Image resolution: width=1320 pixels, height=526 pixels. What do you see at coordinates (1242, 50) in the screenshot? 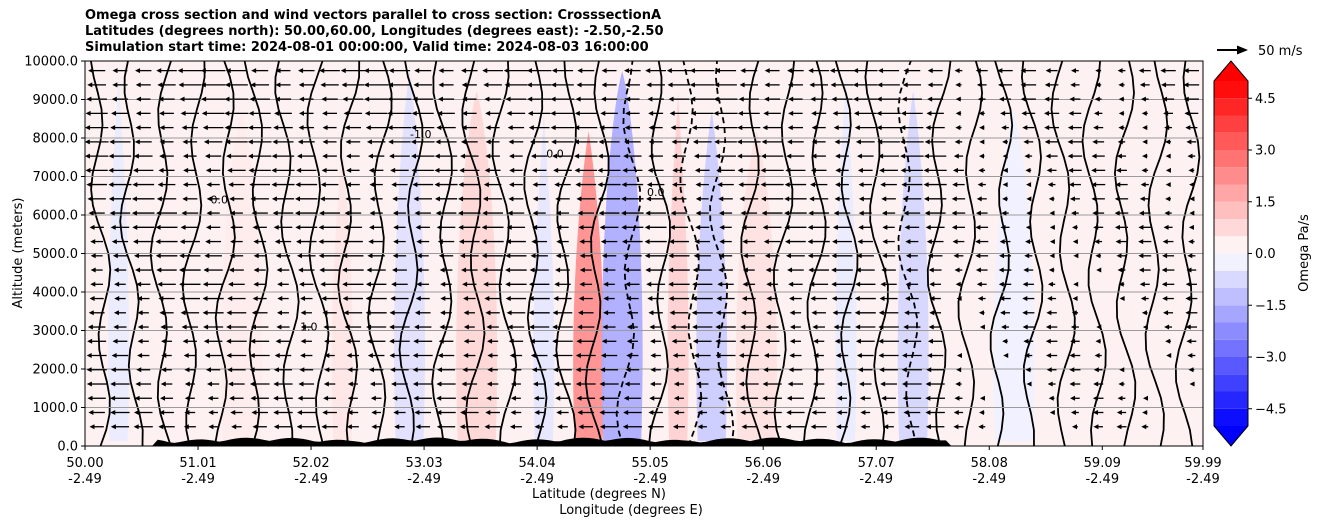
I see `quiver-key-arrowhead-icon` at bounding box center [1242, 50].